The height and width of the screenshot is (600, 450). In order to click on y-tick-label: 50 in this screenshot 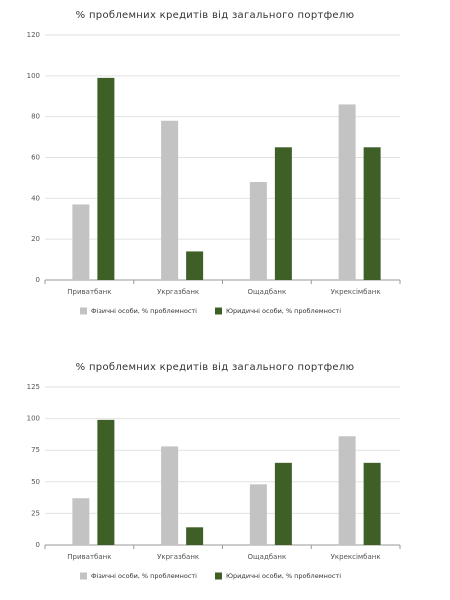, I will do `click(35, 482)`.